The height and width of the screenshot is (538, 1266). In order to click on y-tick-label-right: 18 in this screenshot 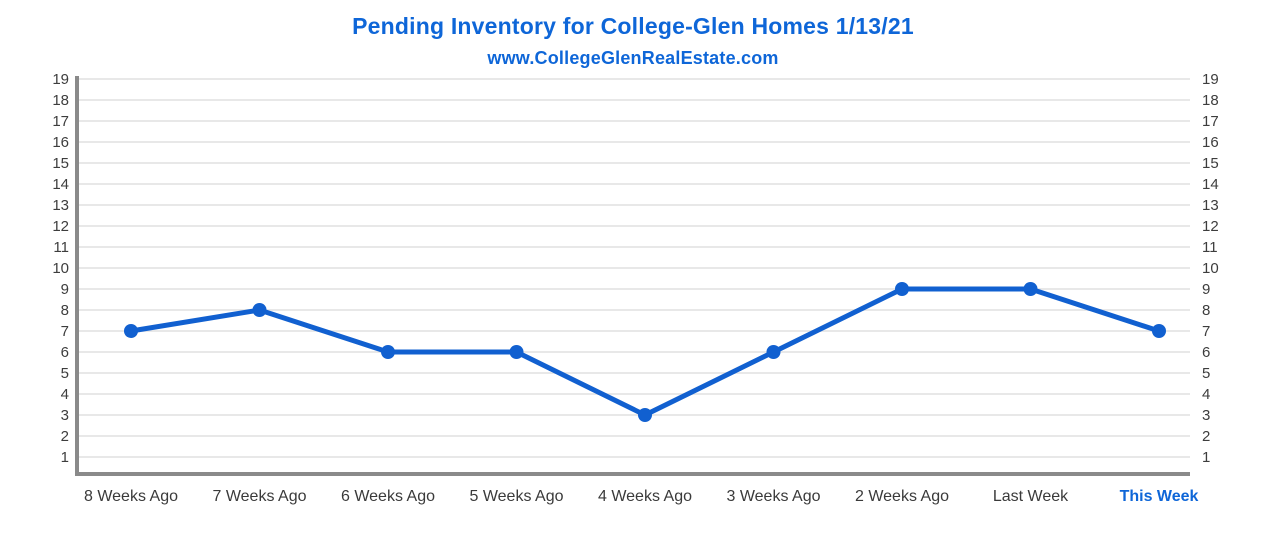, I will do `click(1210, 100)`.